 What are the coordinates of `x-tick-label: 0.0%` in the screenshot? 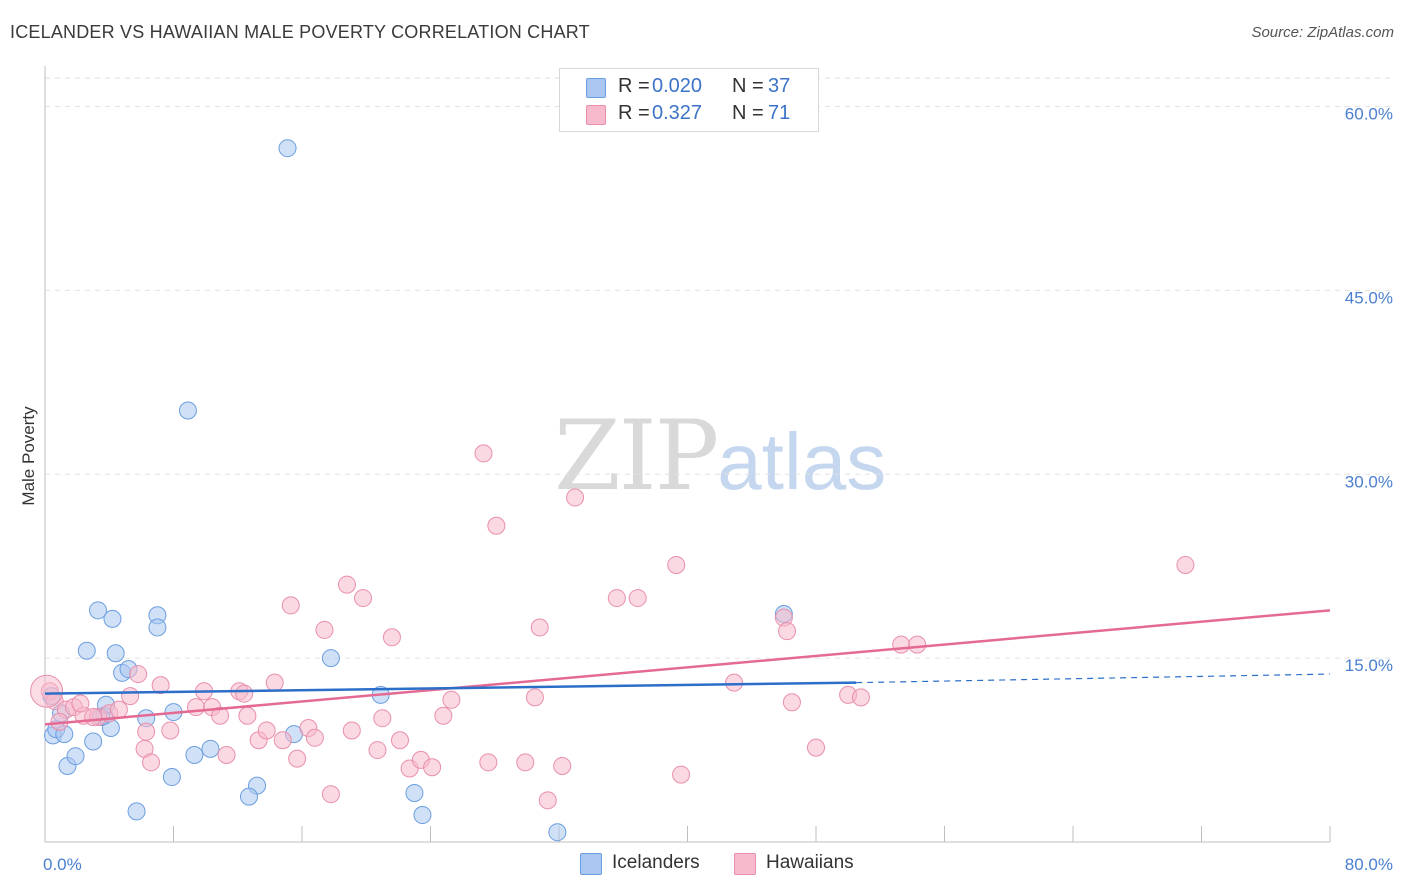 It's located at (62, 864).